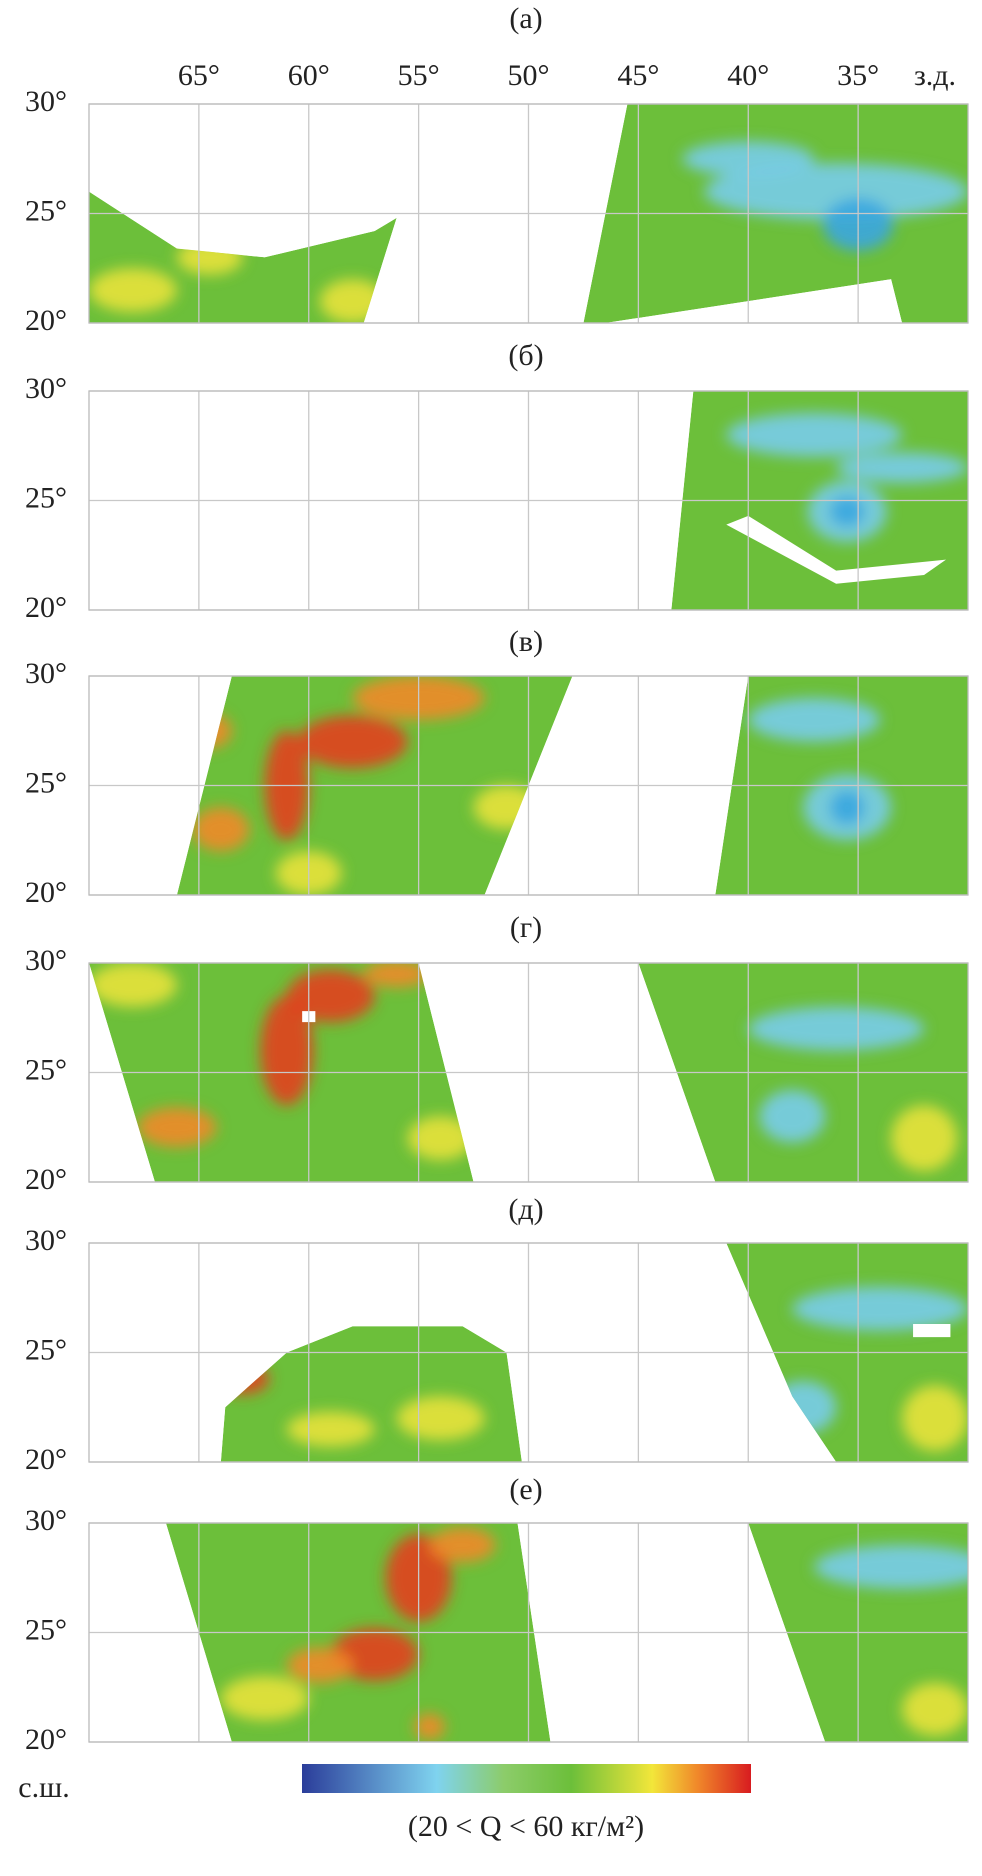 The width and height of the screenshot is (982, 1876). What do you see at coordinates (525, 355) in the screenshot?
I see `panel-label: (б)` at bounding box center [525, 355].